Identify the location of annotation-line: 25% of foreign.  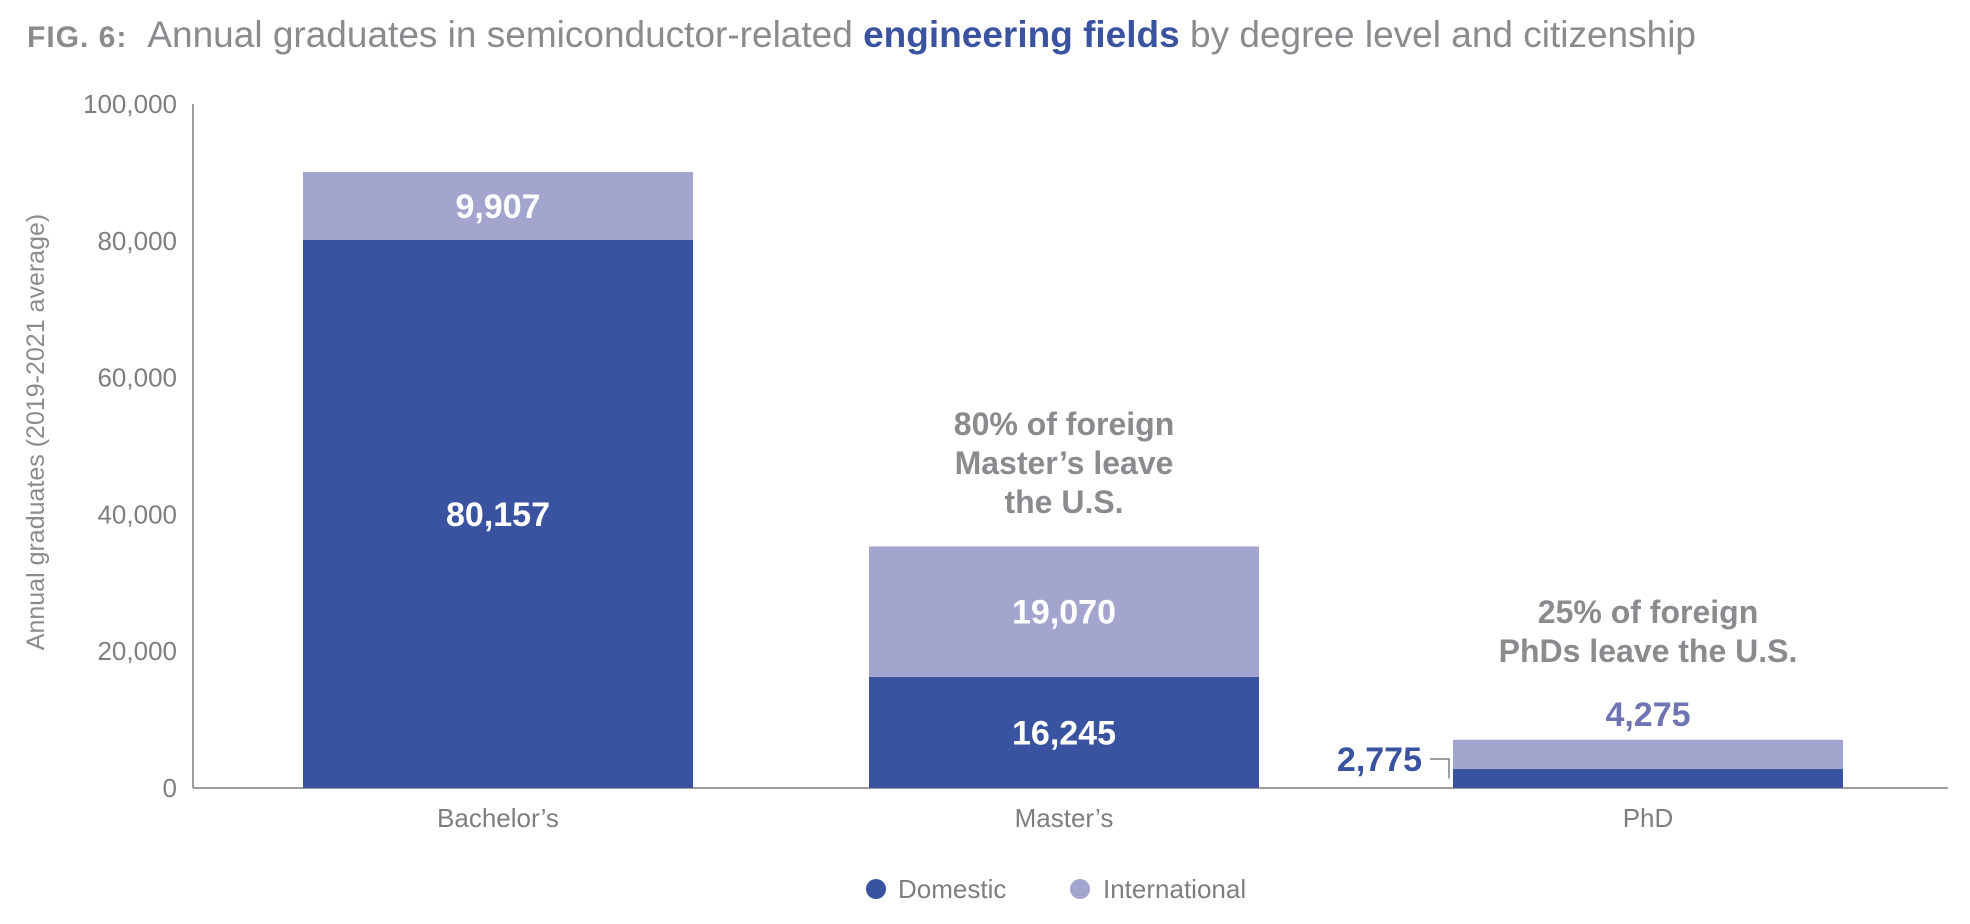
(1648, 612).